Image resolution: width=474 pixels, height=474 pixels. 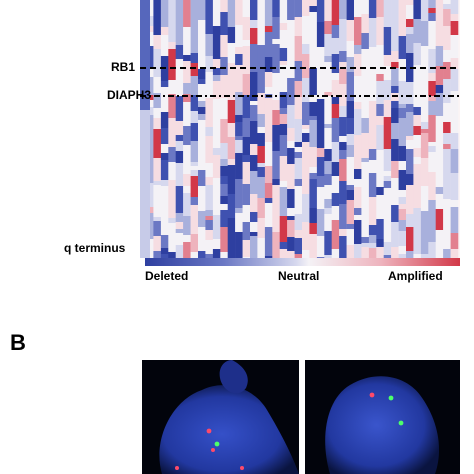 I want to click on colorbar-amplified-label: Amplified, so click(x=415, y=276).